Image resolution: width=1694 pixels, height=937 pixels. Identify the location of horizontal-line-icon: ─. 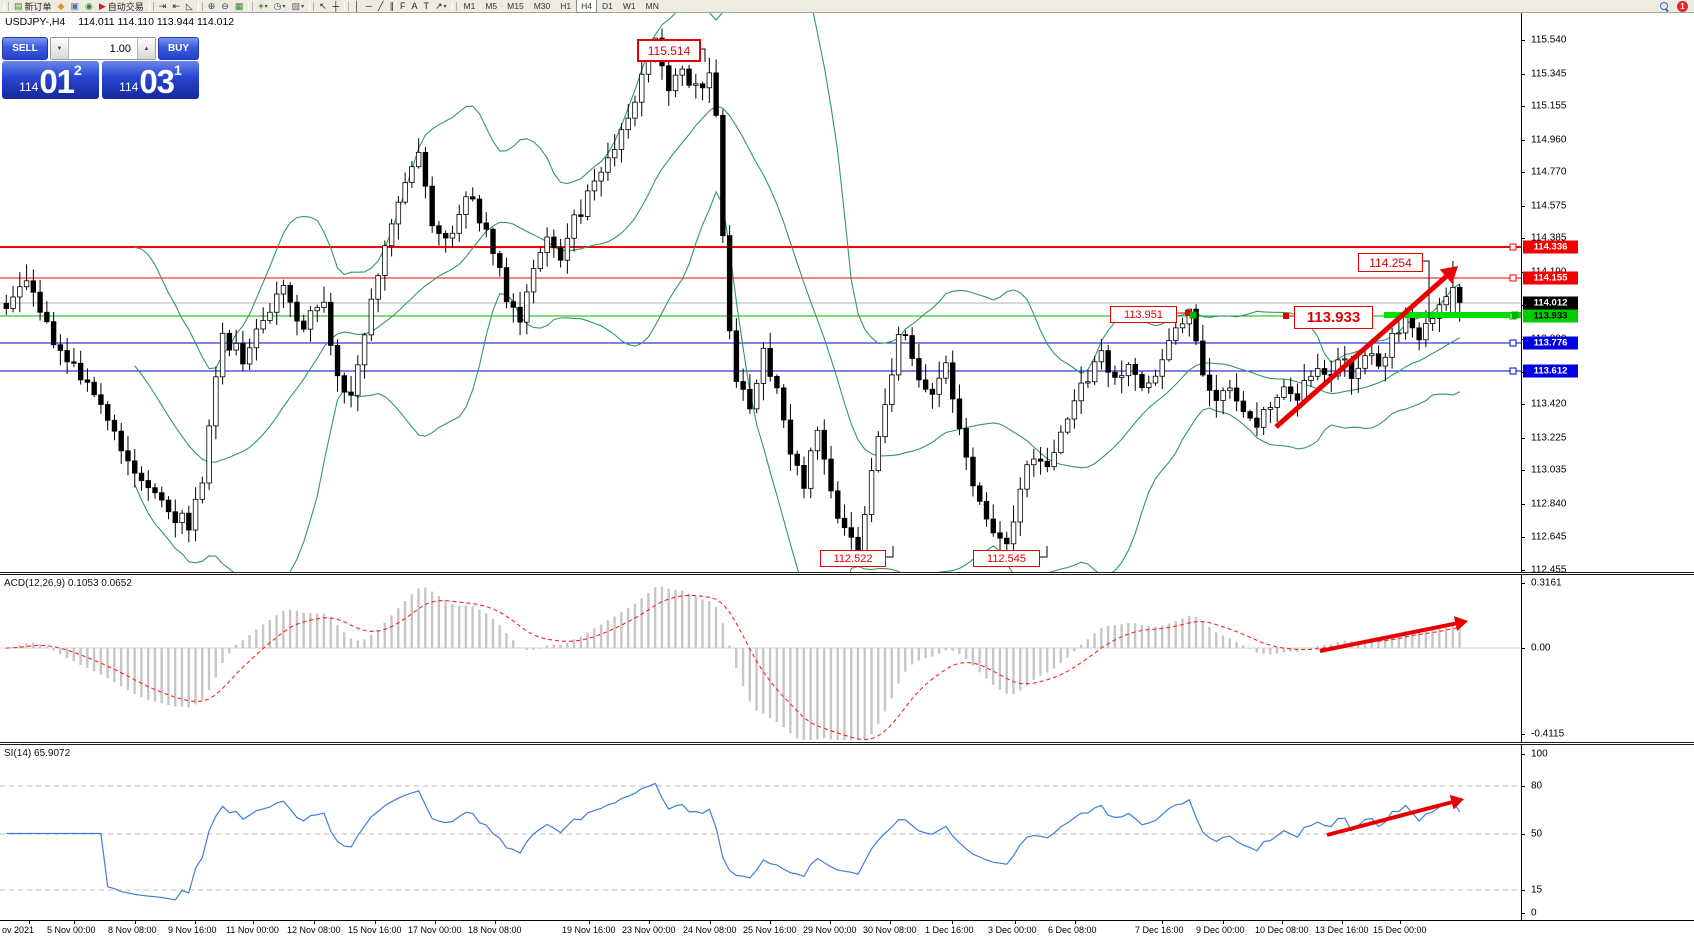
(369, 6).